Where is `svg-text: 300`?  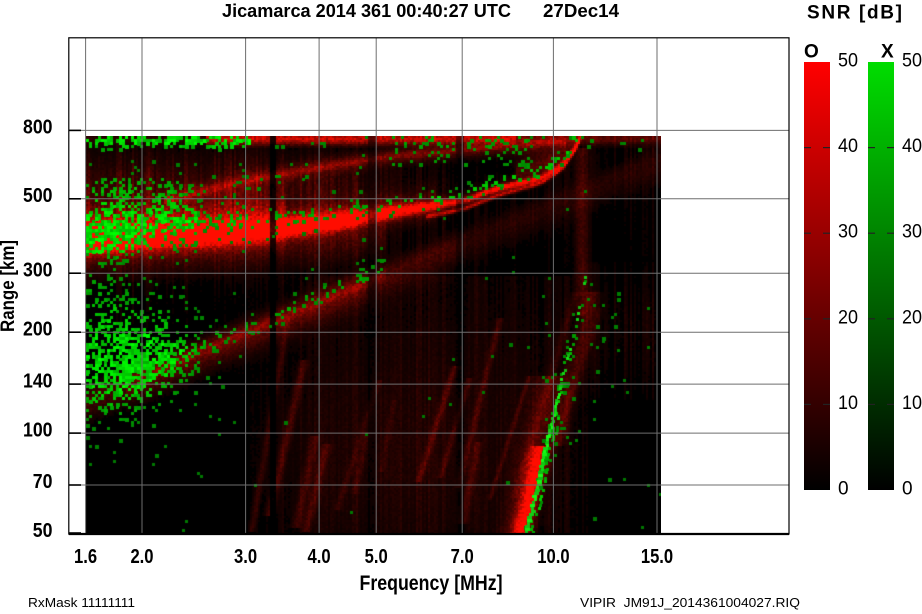
svg-text: 300 is located at coordinates (38, 270).